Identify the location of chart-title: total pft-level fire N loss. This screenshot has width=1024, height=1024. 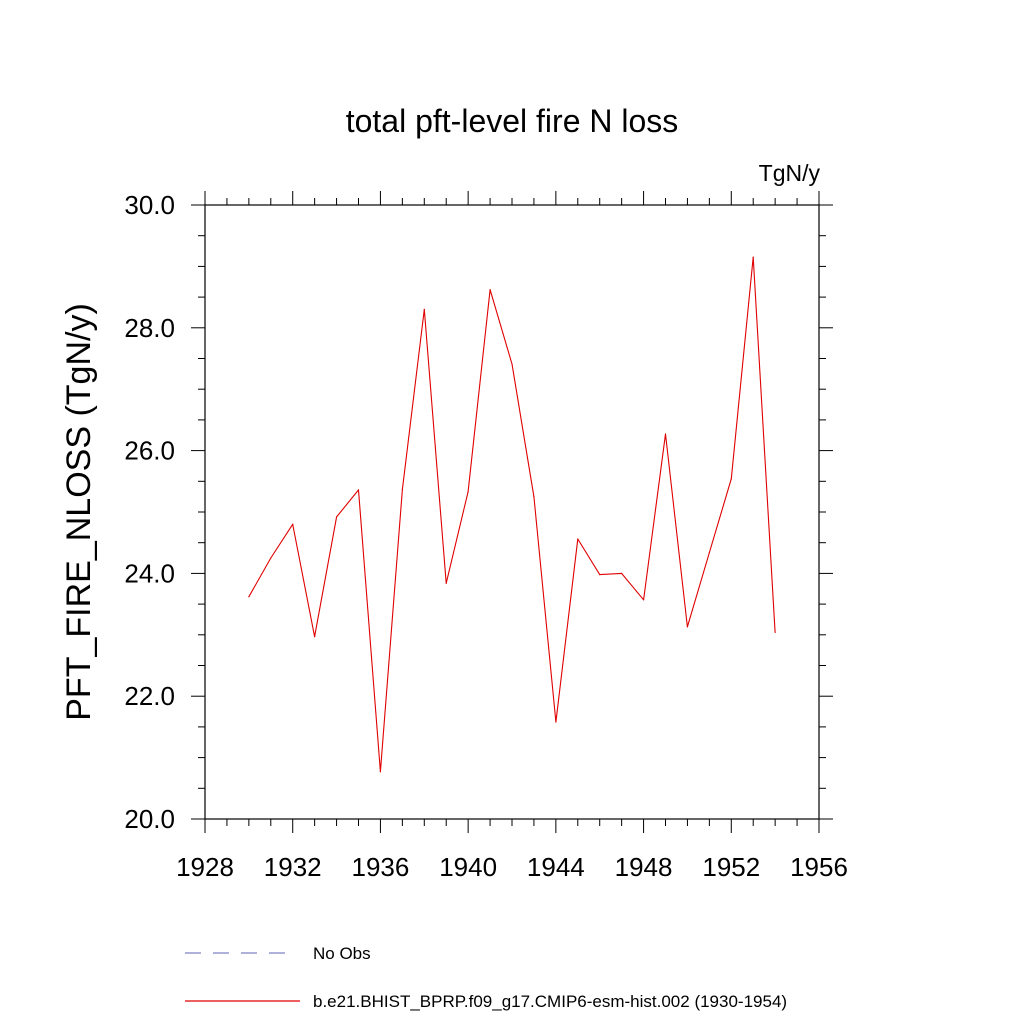
(512, 121).